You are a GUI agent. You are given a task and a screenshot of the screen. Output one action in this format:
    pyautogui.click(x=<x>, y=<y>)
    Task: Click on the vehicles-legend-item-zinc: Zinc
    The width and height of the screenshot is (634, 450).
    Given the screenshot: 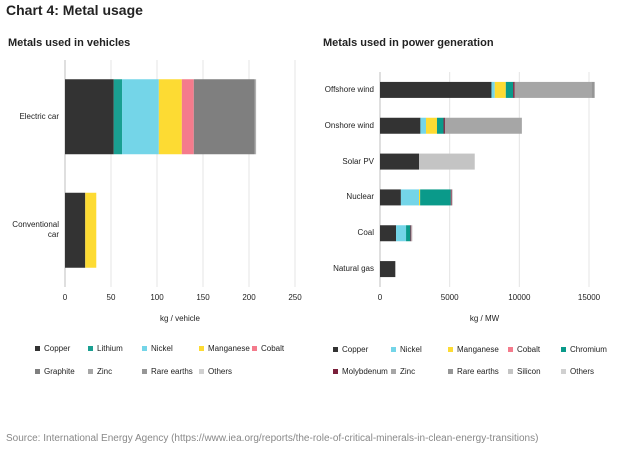 What is the action you would take?
    pyautogui.click(x=100, y=371)
    